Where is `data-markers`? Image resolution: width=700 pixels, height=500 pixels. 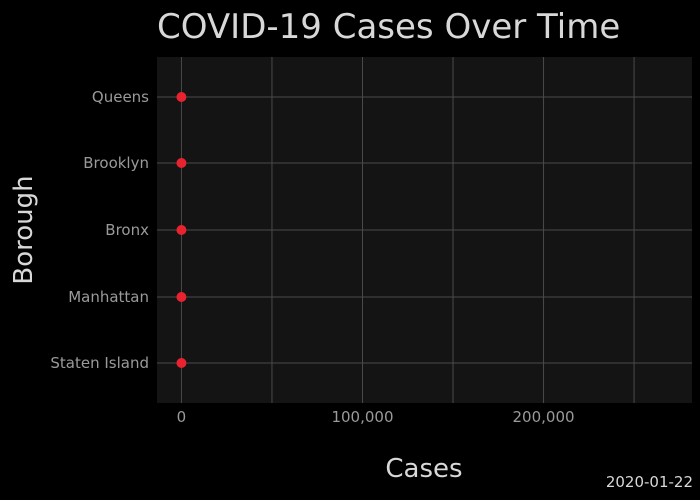
data-markers is located at coordinates (181, 230).